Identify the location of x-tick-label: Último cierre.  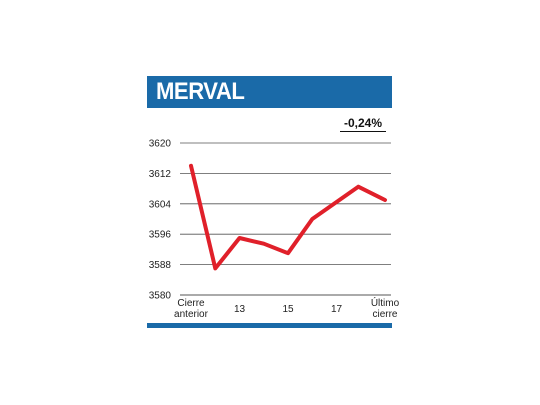
(385, 308).